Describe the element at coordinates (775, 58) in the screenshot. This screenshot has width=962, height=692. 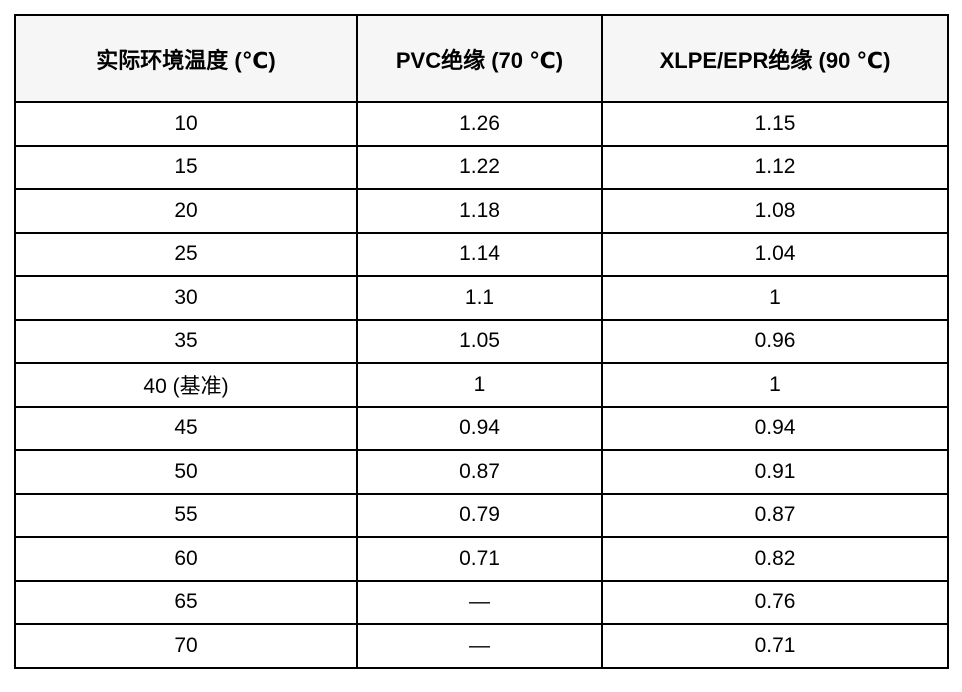
I see `column-header-xlpe_epr: XLPE/EPR绝缘 (90 ℃)` at that location.